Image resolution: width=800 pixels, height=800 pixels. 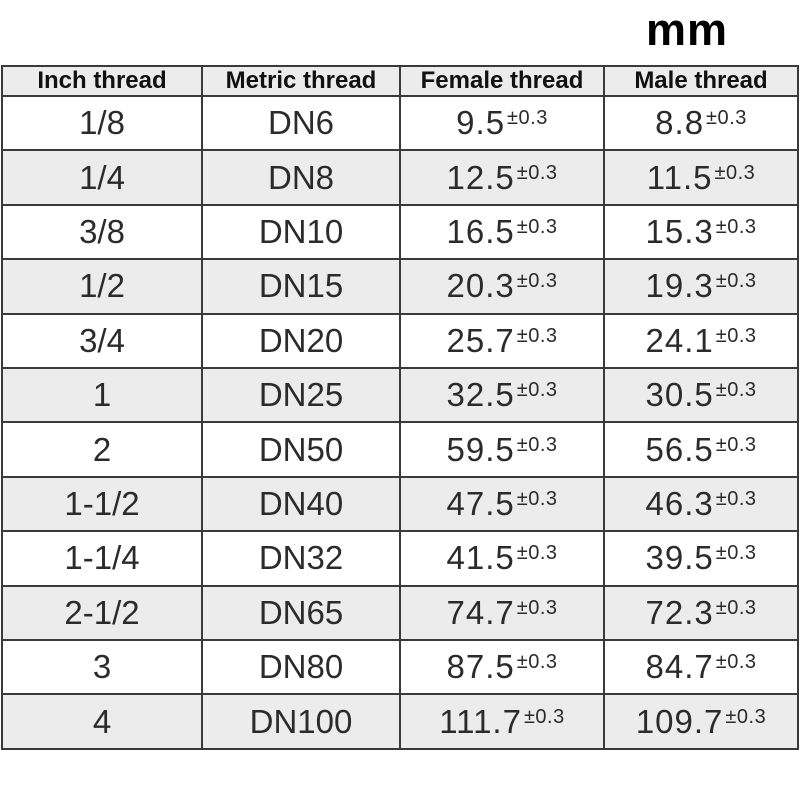 What do you see at coordinates (480, 667) in the screenshot?
I see `female-thread-value: 87.5` at bounding box center [480, 667].